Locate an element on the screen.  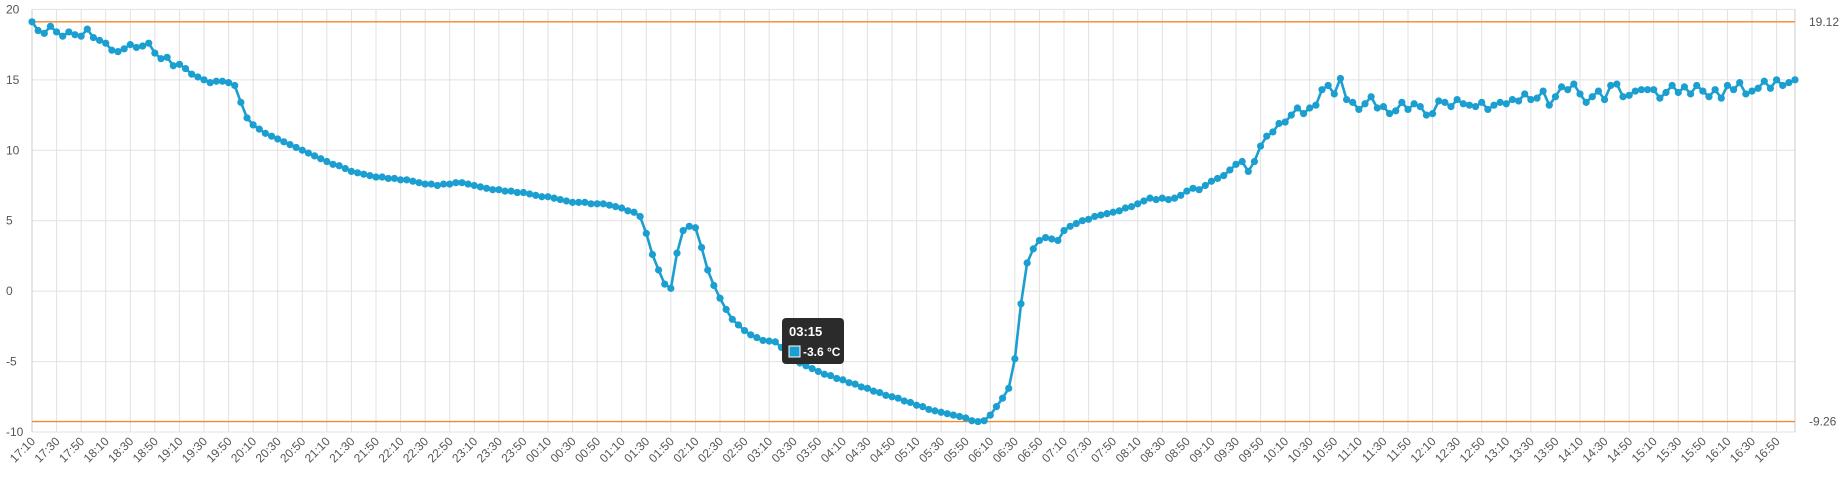
x-tick-label: 02:30 is located at coordinates (710, 449).